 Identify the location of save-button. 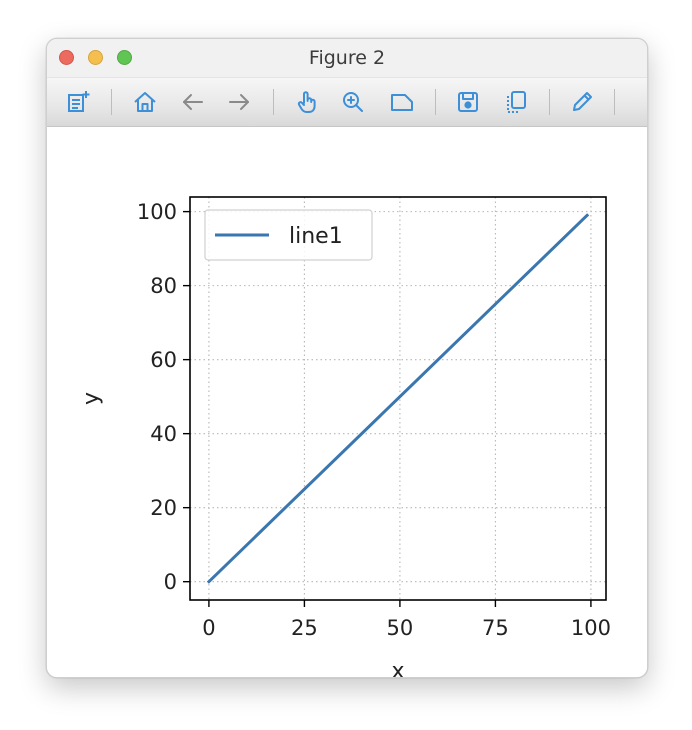
(468, 102).